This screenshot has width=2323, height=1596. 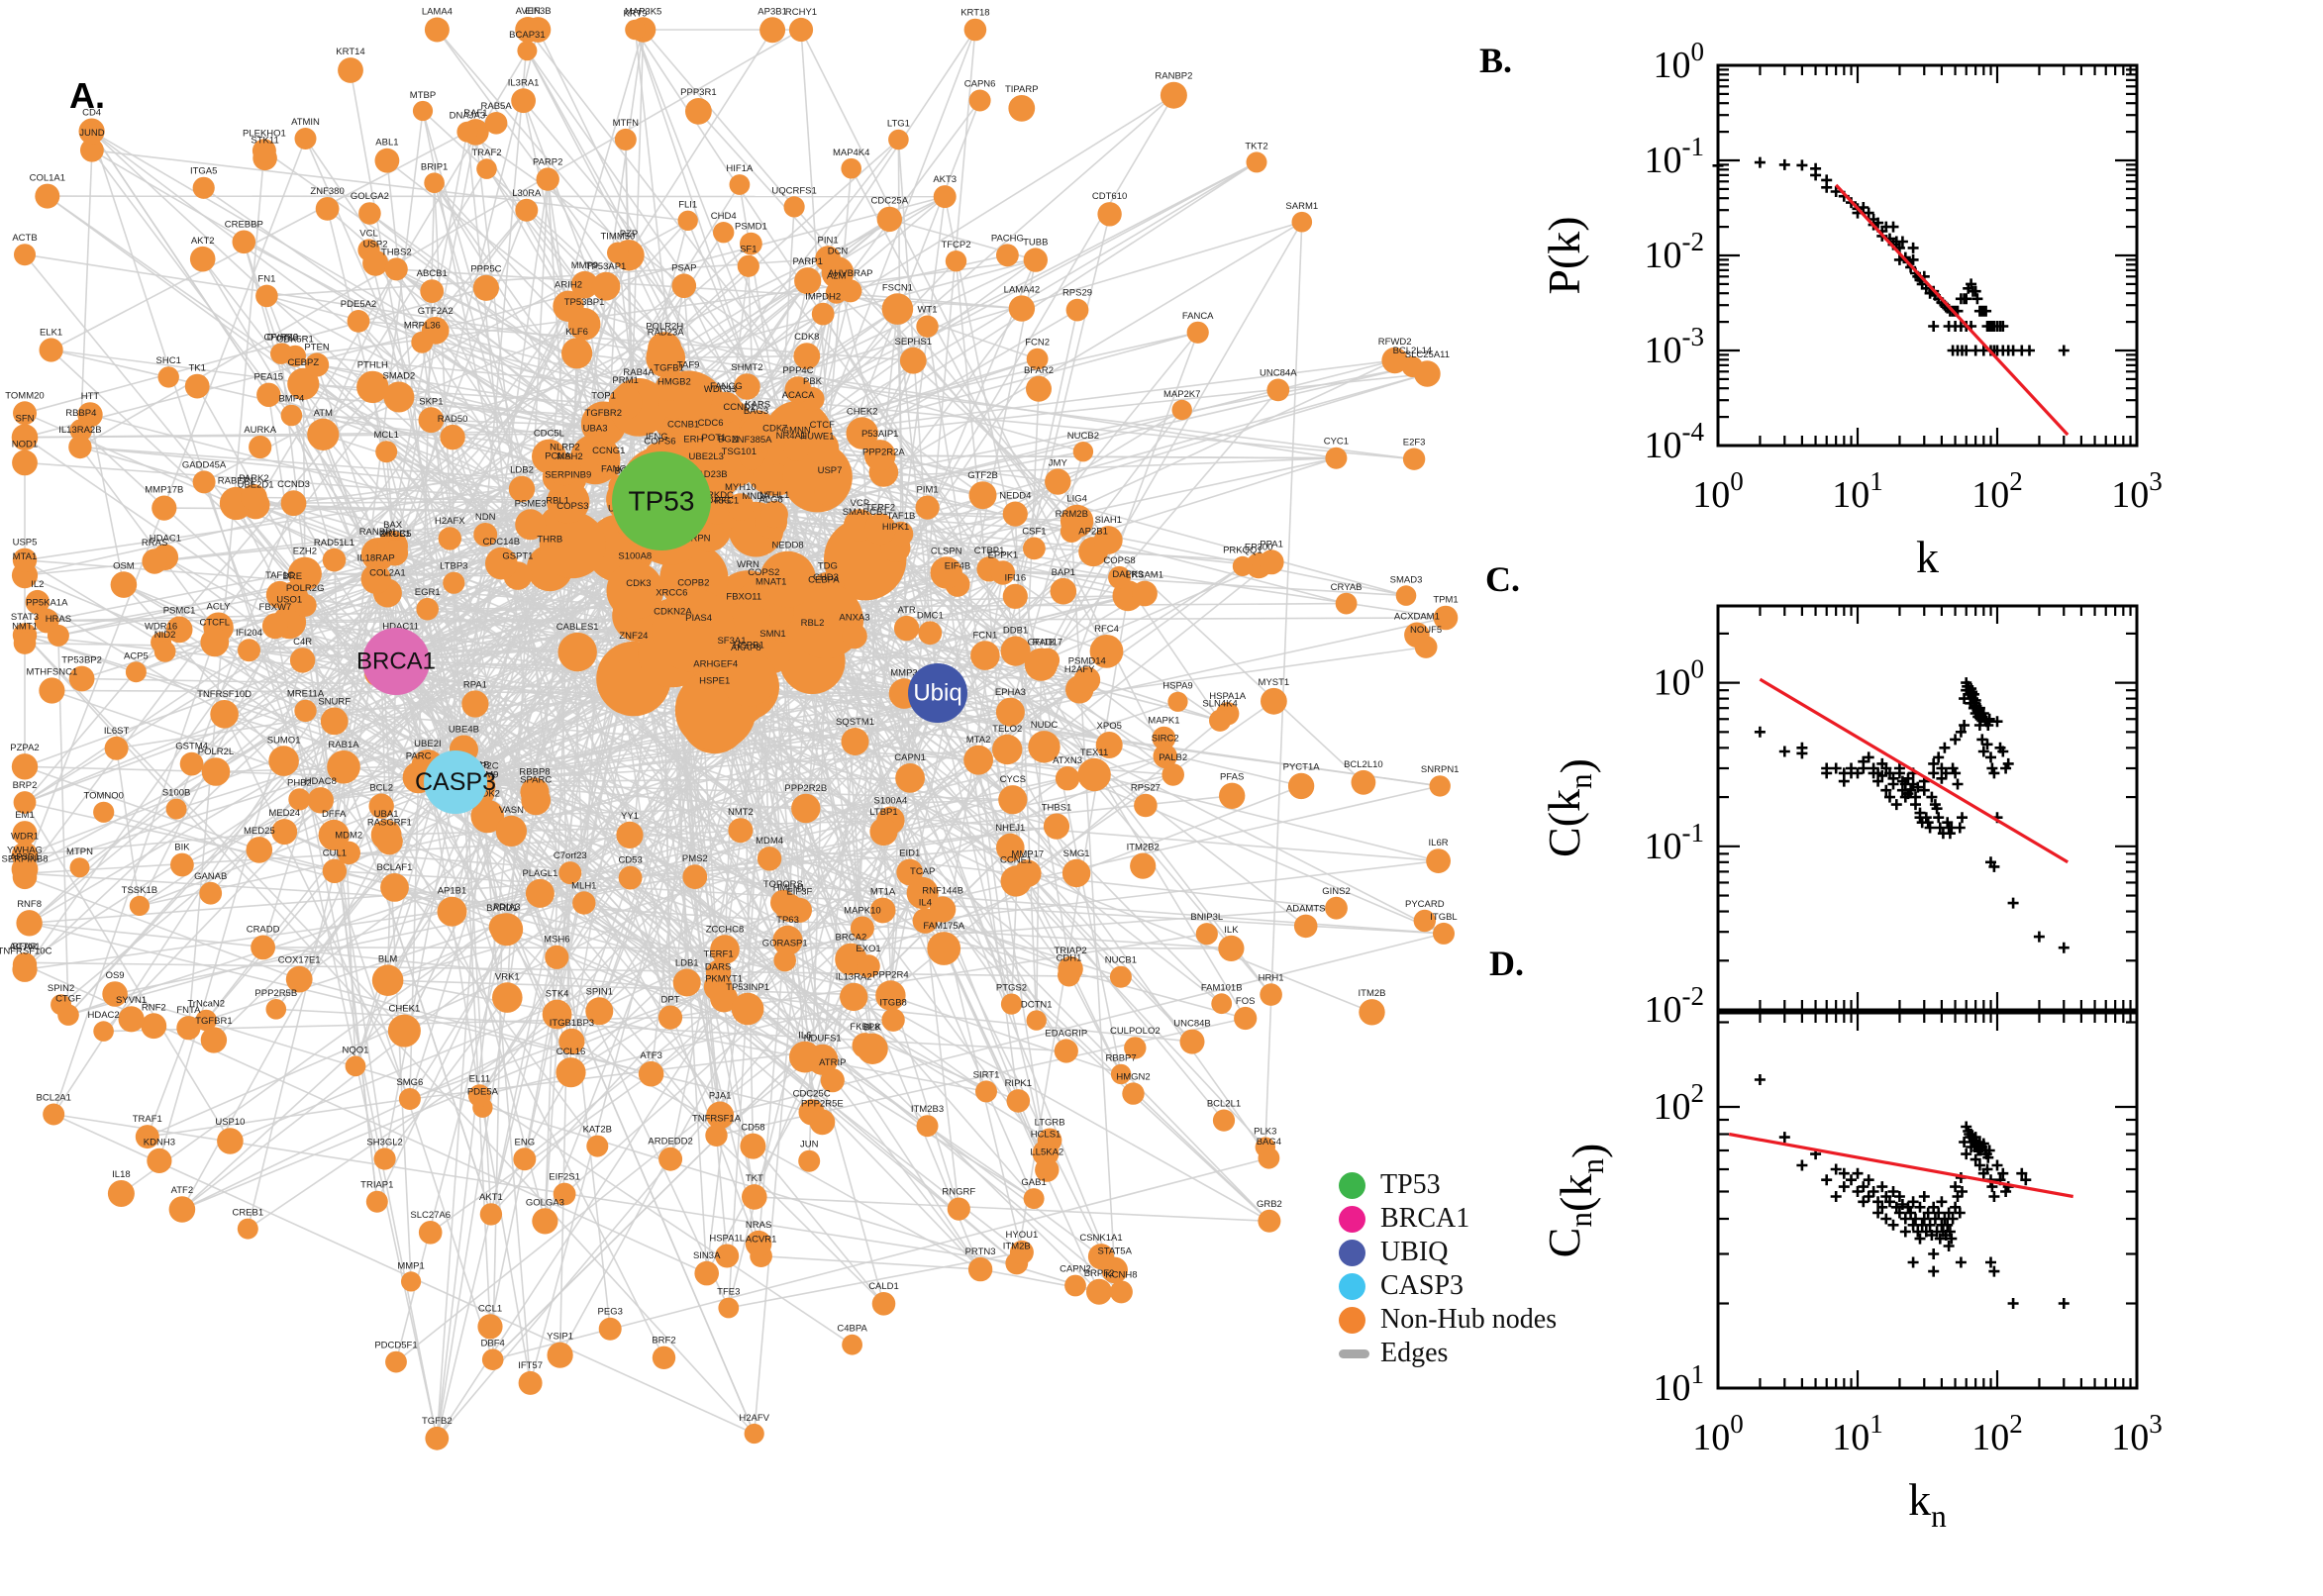 I want to click on tick-label: 10-2, so click(x=1675, y=251).